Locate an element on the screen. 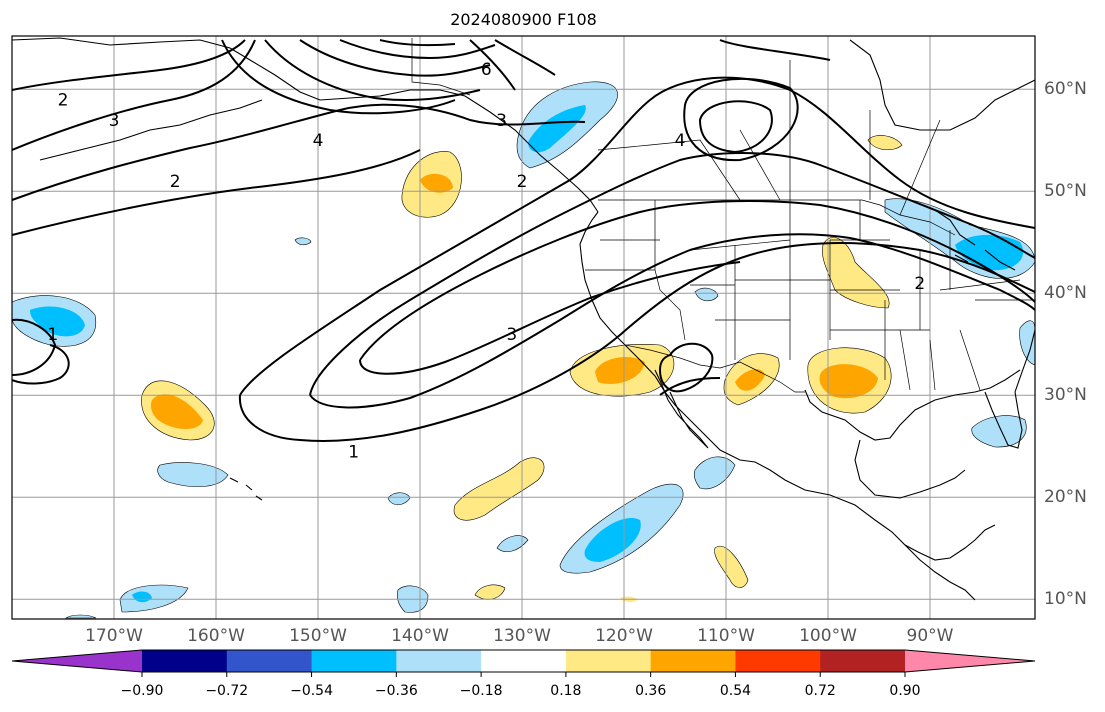  border-alaska-canada is located at coordinates (441, 67).